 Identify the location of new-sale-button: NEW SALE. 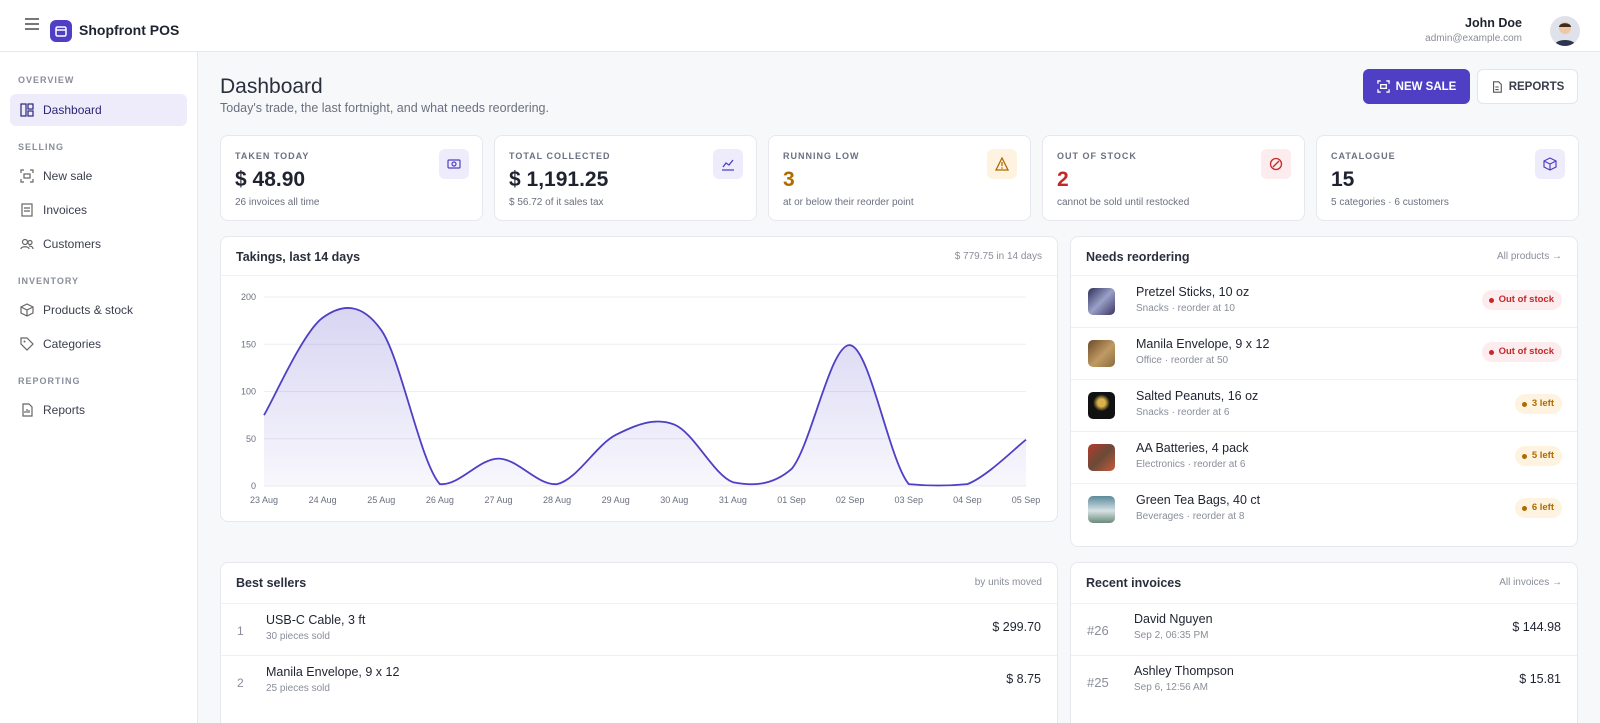
(1416, 86).